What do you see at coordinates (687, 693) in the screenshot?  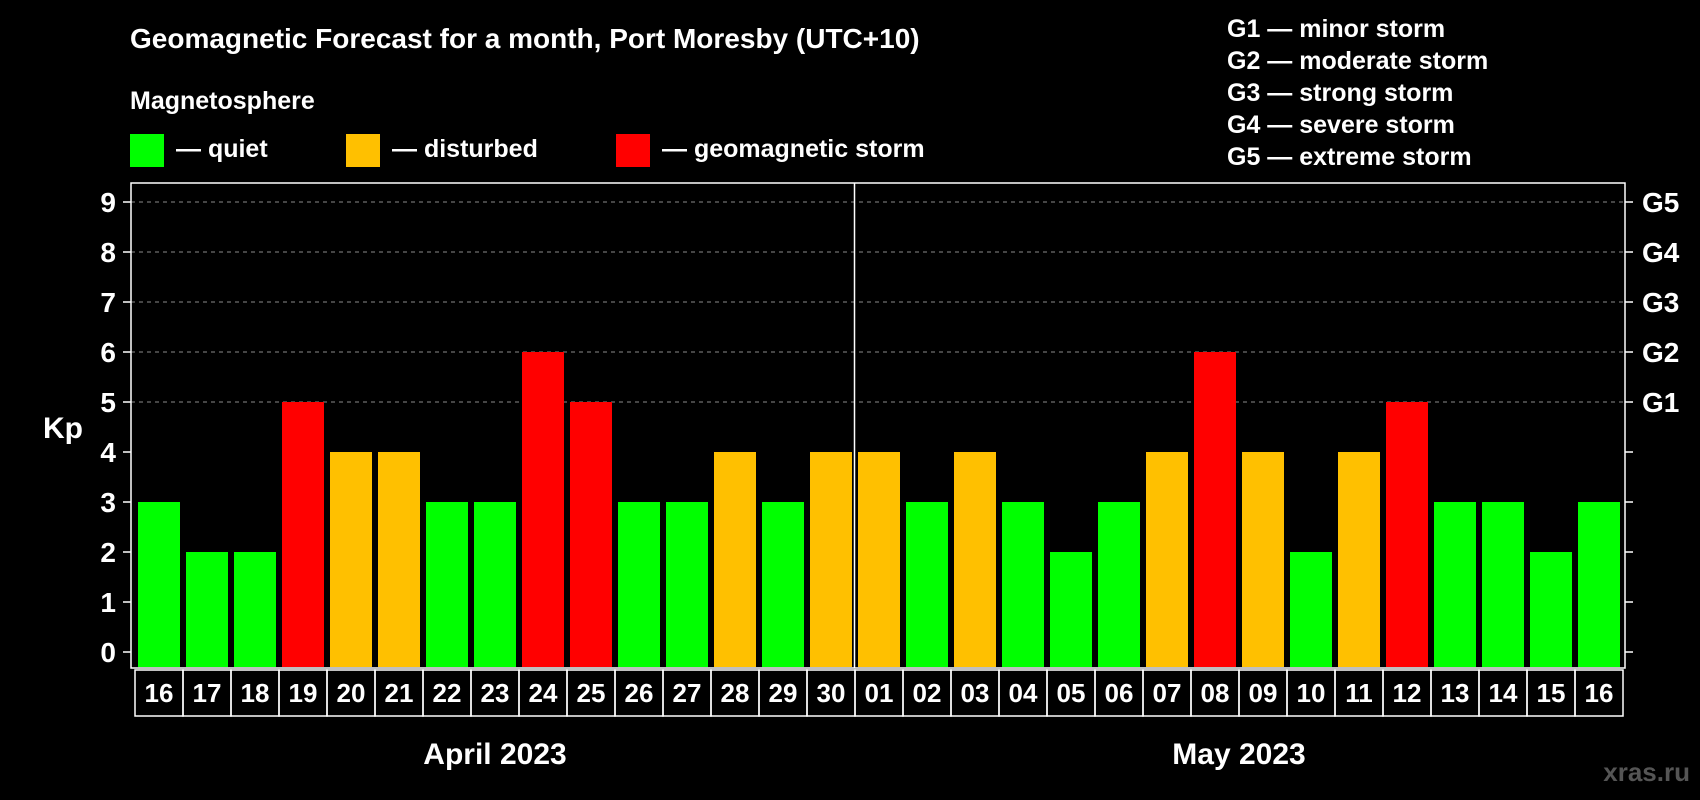 I see `date-label: 27` at bounding box center [687, 693].